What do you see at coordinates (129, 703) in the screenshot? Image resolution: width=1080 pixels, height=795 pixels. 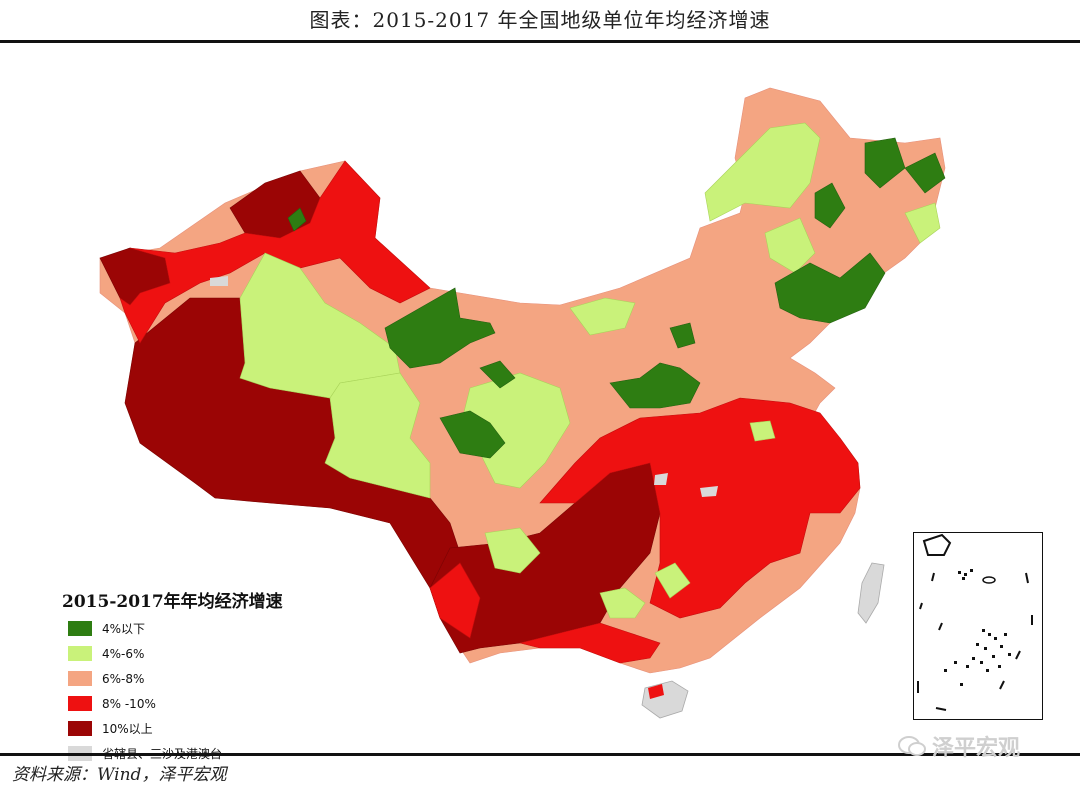 I see `legend-label: 8% -10%` at bounding box center [129, 703].